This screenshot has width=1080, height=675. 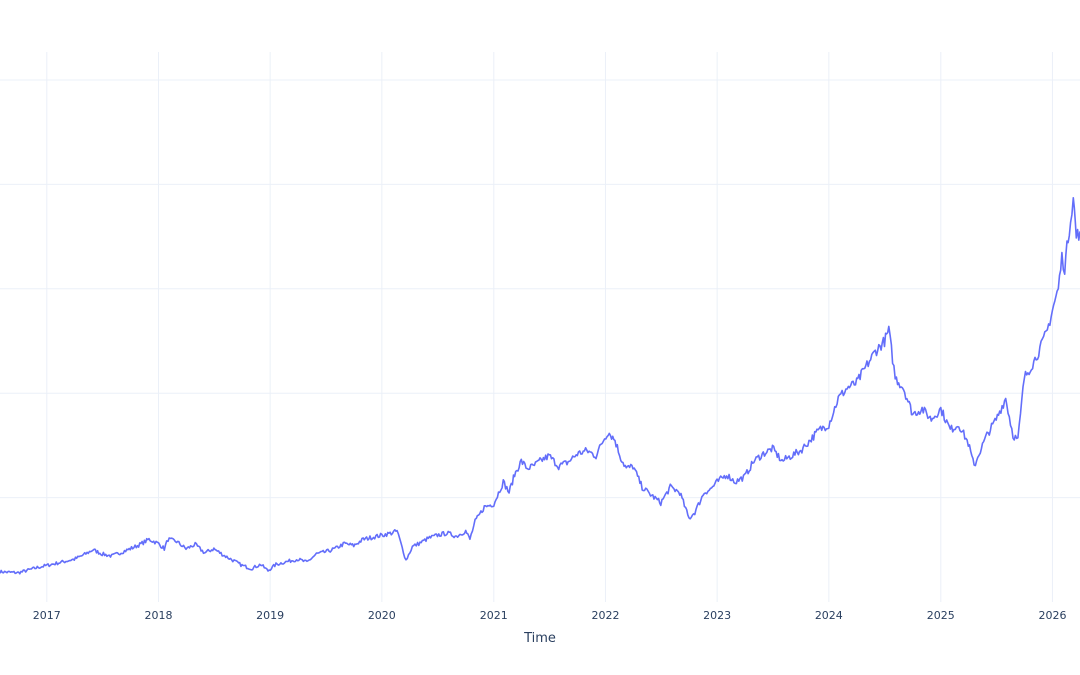 What do you see at coordinates (539, 638) in the screenshot?
I see `x-axis-title: Time` at bounding box center [539, 638].